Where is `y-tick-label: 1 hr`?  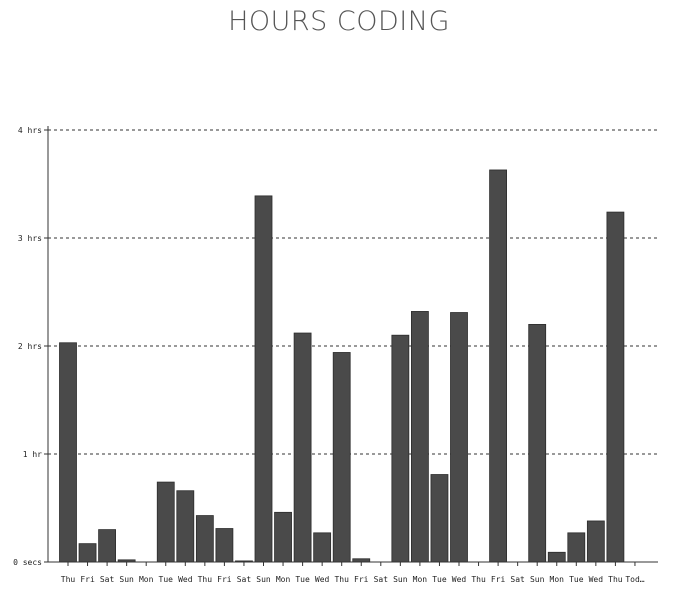 y-tick-label: 1 hr is located at coordinates (32, 454).